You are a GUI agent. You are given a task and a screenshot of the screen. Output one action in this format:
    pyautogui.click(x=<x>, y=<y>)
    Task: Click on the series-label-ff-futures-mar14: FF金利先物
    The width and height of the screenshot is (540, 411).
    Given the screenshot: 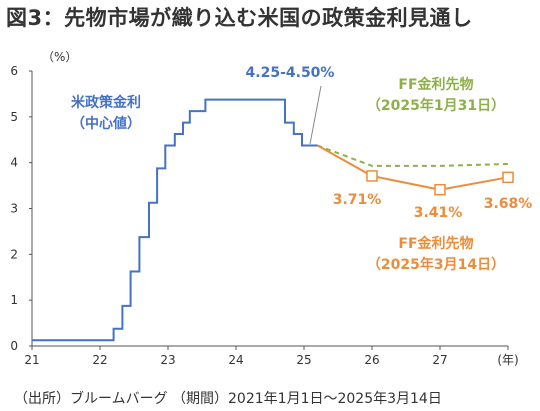 What is the action you would take?
    pyautogui.click(x=435, y=243)
    